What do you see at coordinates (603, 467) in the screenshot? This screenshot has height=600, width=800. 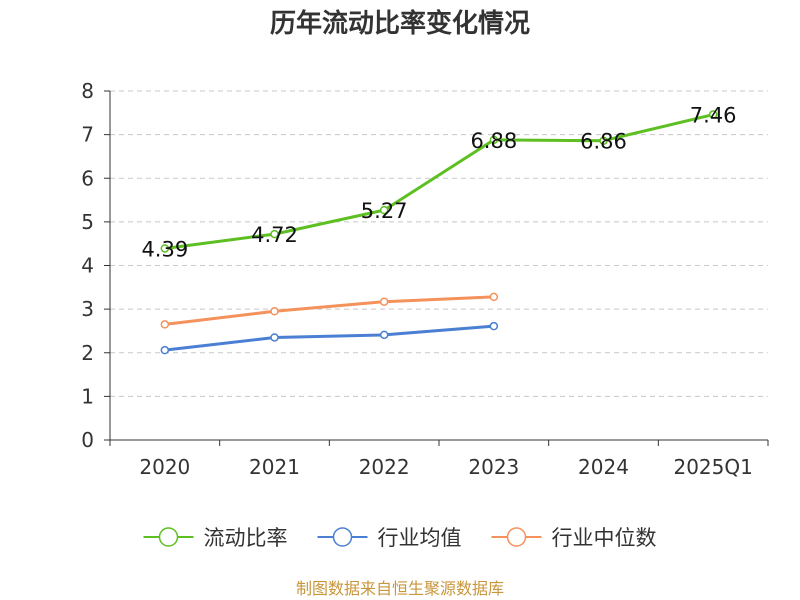 I see `x-tick-label: 2024` at bounding box center [603, 467].